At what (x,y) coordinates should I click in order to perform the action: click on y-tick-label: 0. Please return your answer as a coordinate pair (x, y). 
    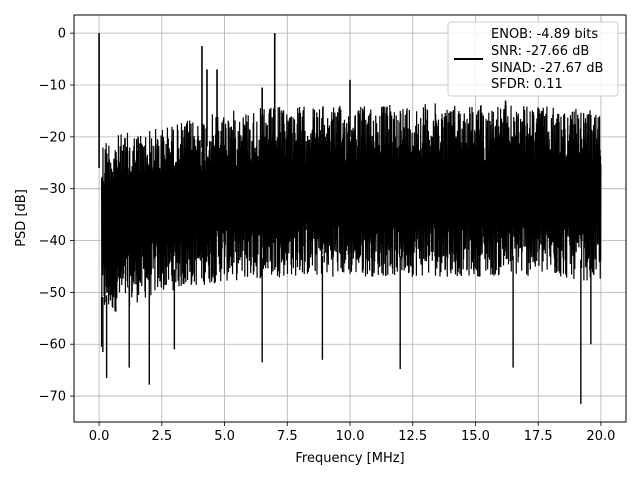
    Looking at the image, I should click on (62, 34).